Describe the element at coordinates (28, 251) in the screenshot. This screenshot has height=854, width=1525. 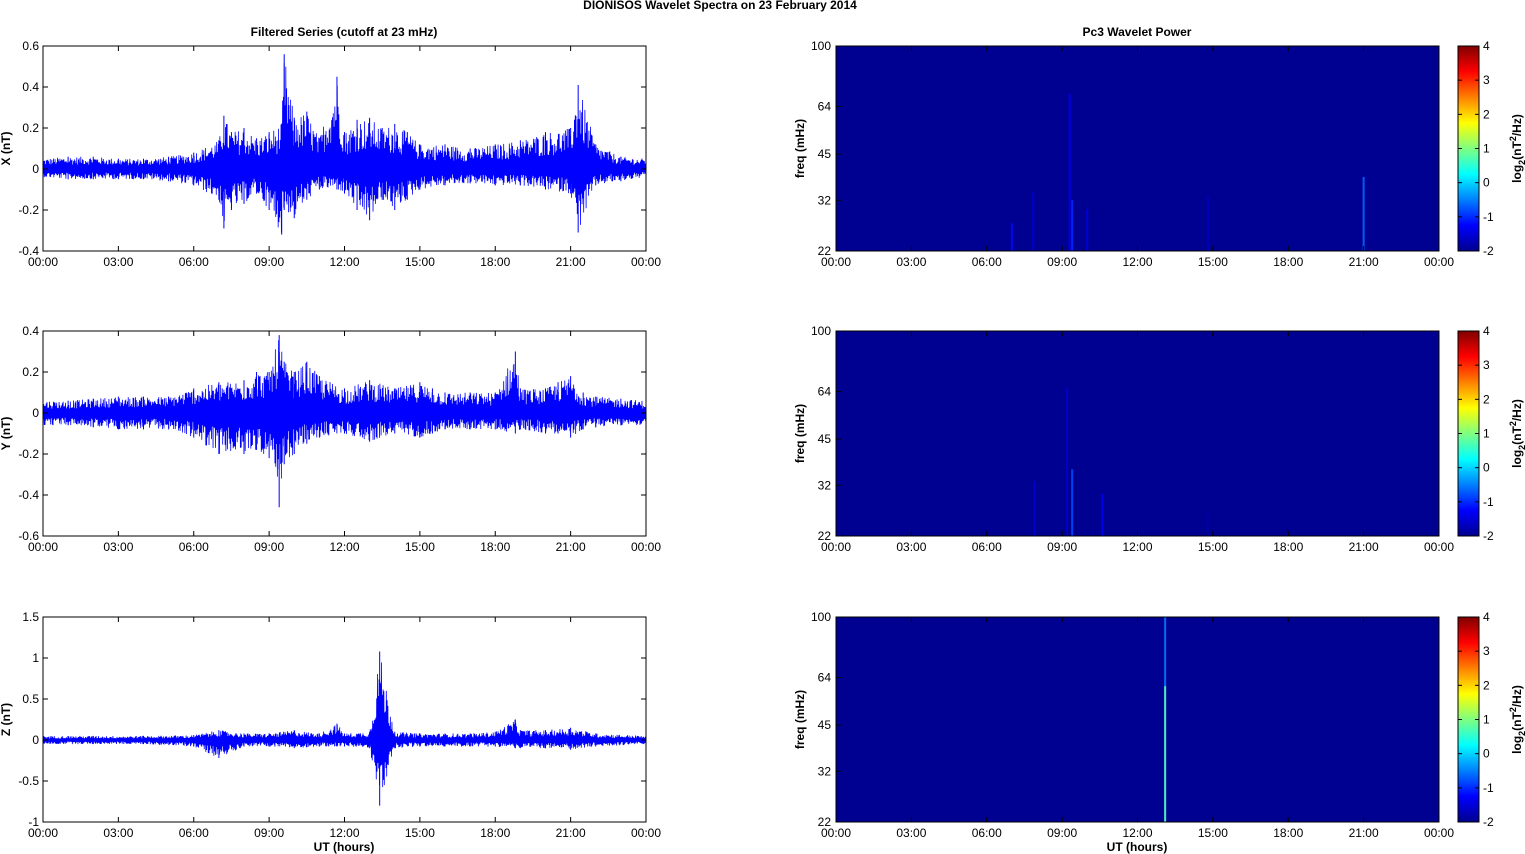
I see `y-tick-label: -0.4` at that location.